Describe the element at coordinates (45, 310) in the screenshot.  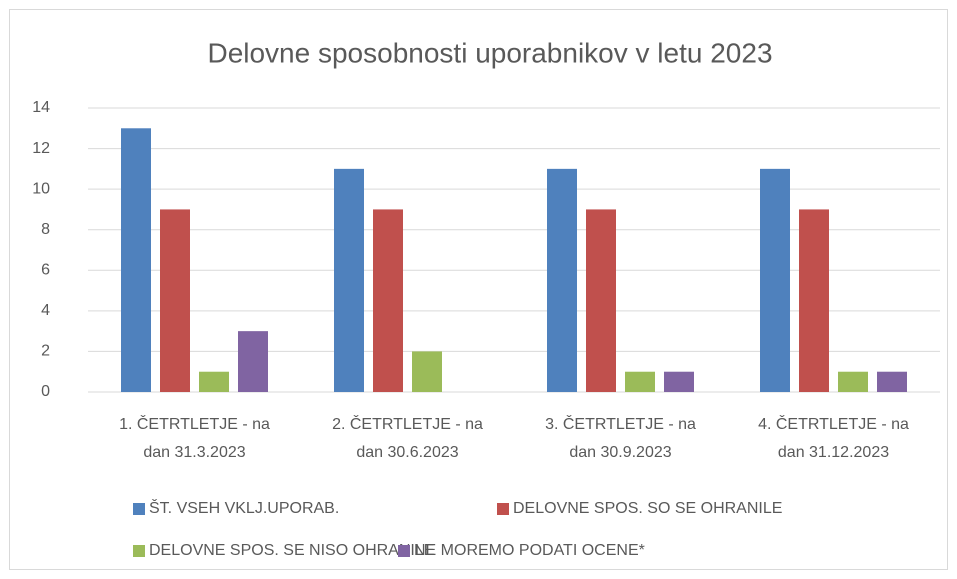
I see `y-tick-label: 4` at that location.